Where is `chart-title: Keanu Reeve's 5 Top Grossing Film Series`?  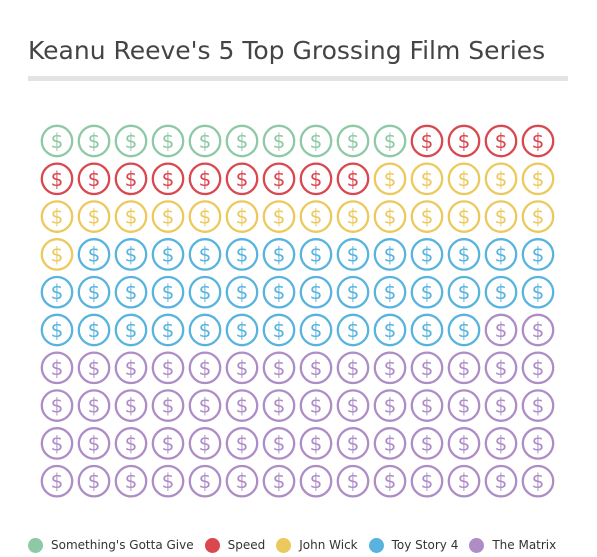 chart-title: Keanu Reeve's 5 Top Grossing Film Series is located at coordinates (287, 50).